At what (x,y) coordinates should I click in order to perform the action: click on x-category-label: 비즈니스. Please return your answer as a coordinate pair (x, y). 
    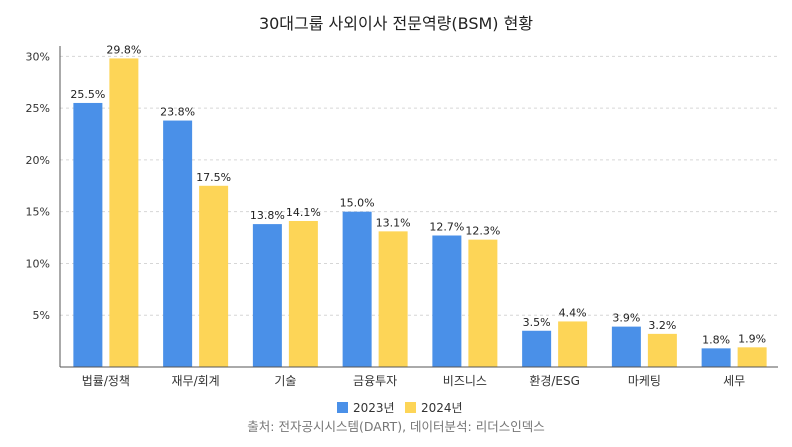
    Looking at the image, I should click on (465, 381).